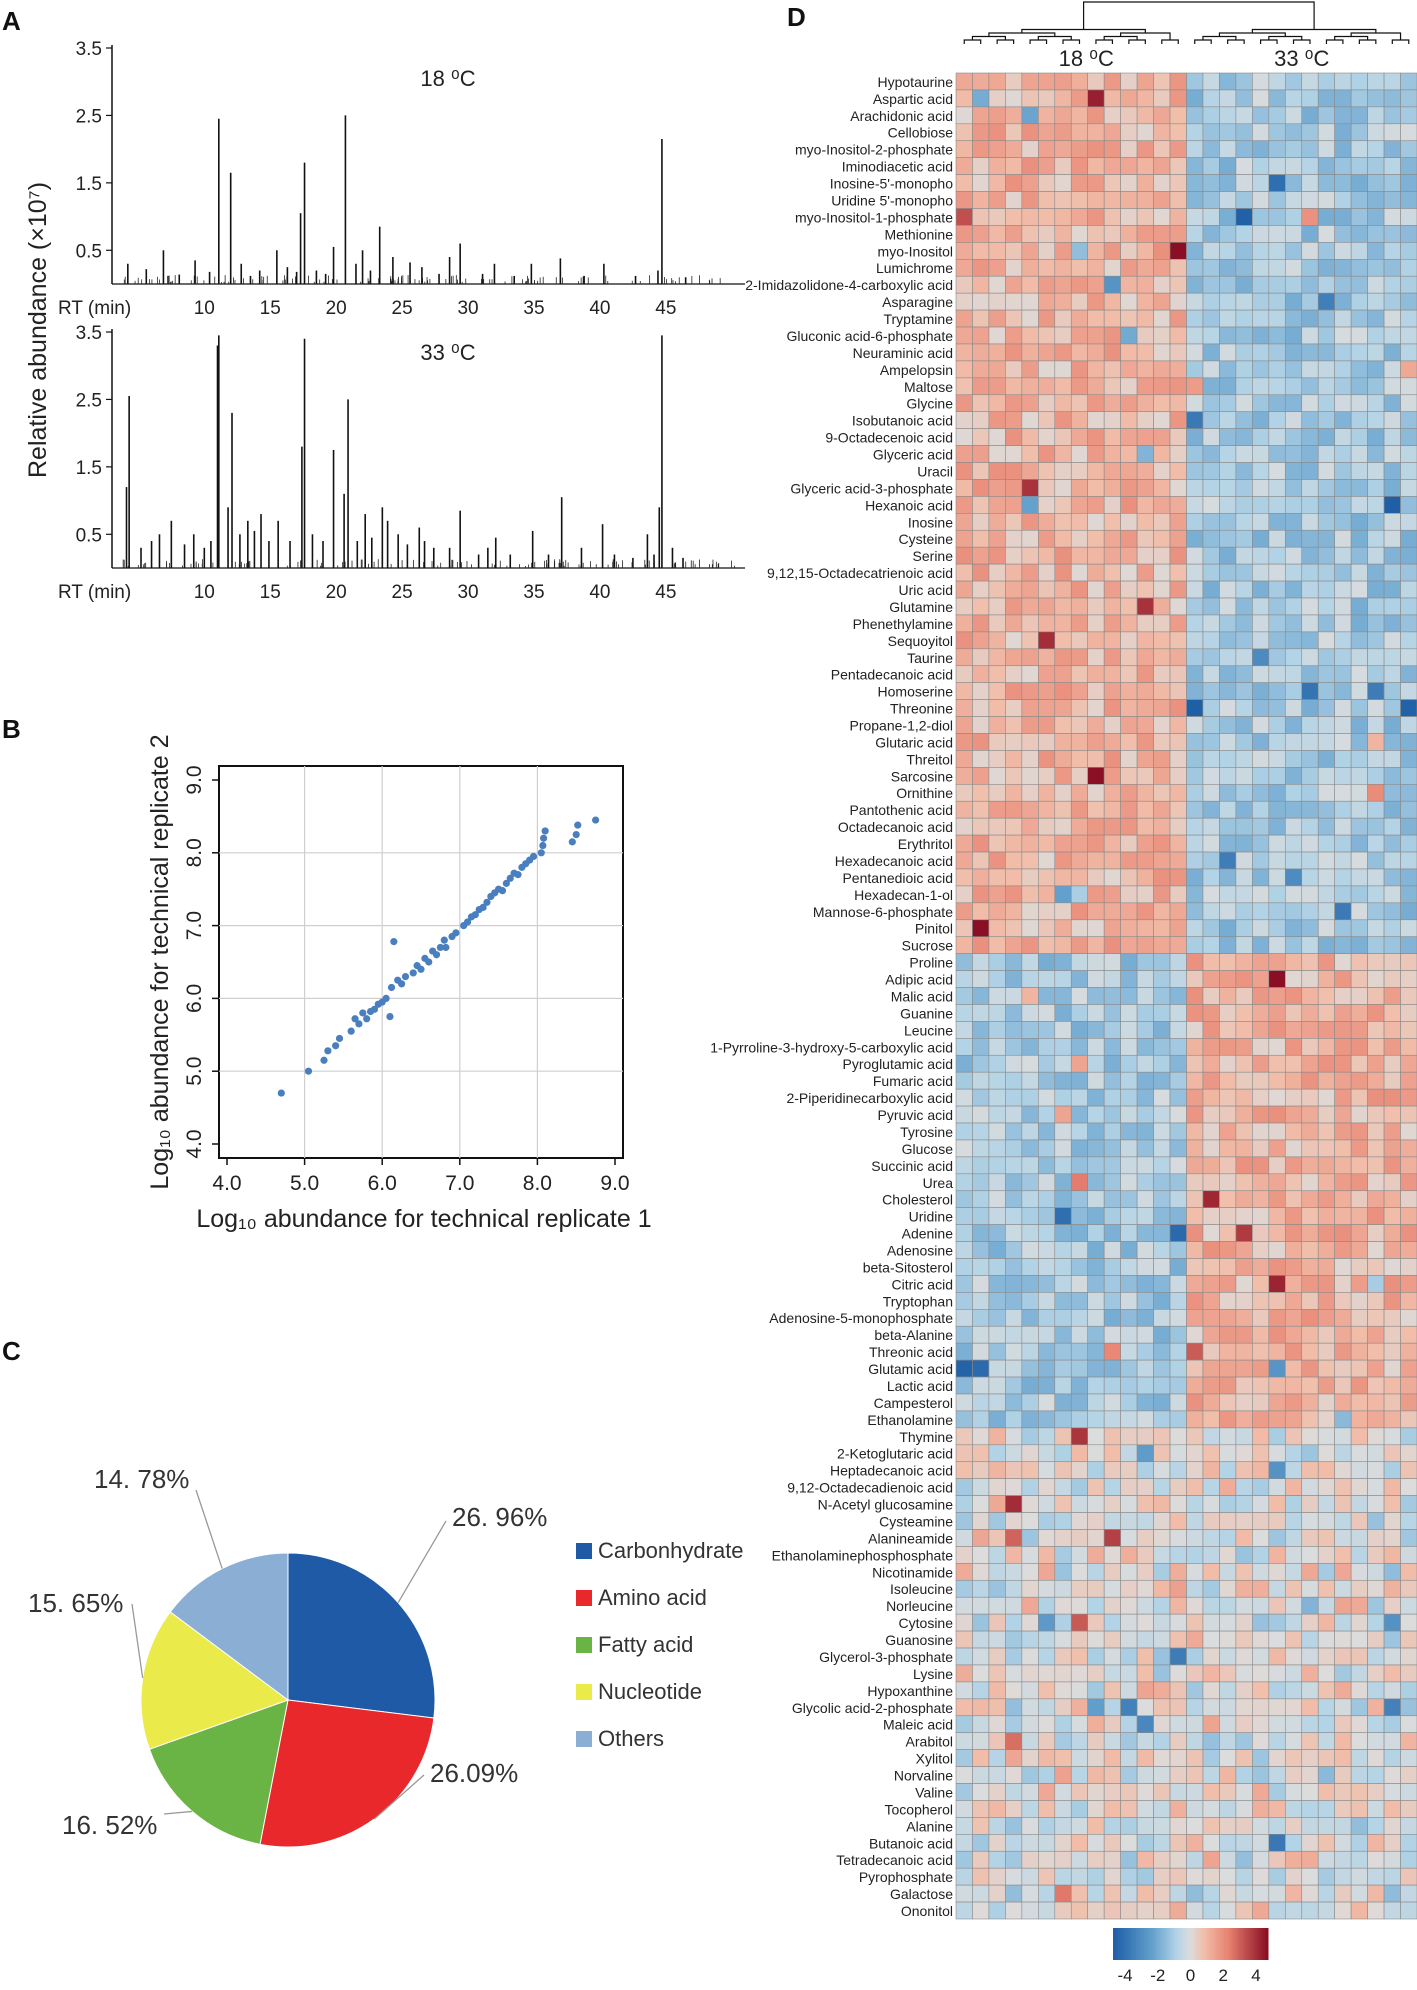  Describe the element at coordinates (537, 1183) in the screenshot. I see `x-tick-label: 8.0` at that location.